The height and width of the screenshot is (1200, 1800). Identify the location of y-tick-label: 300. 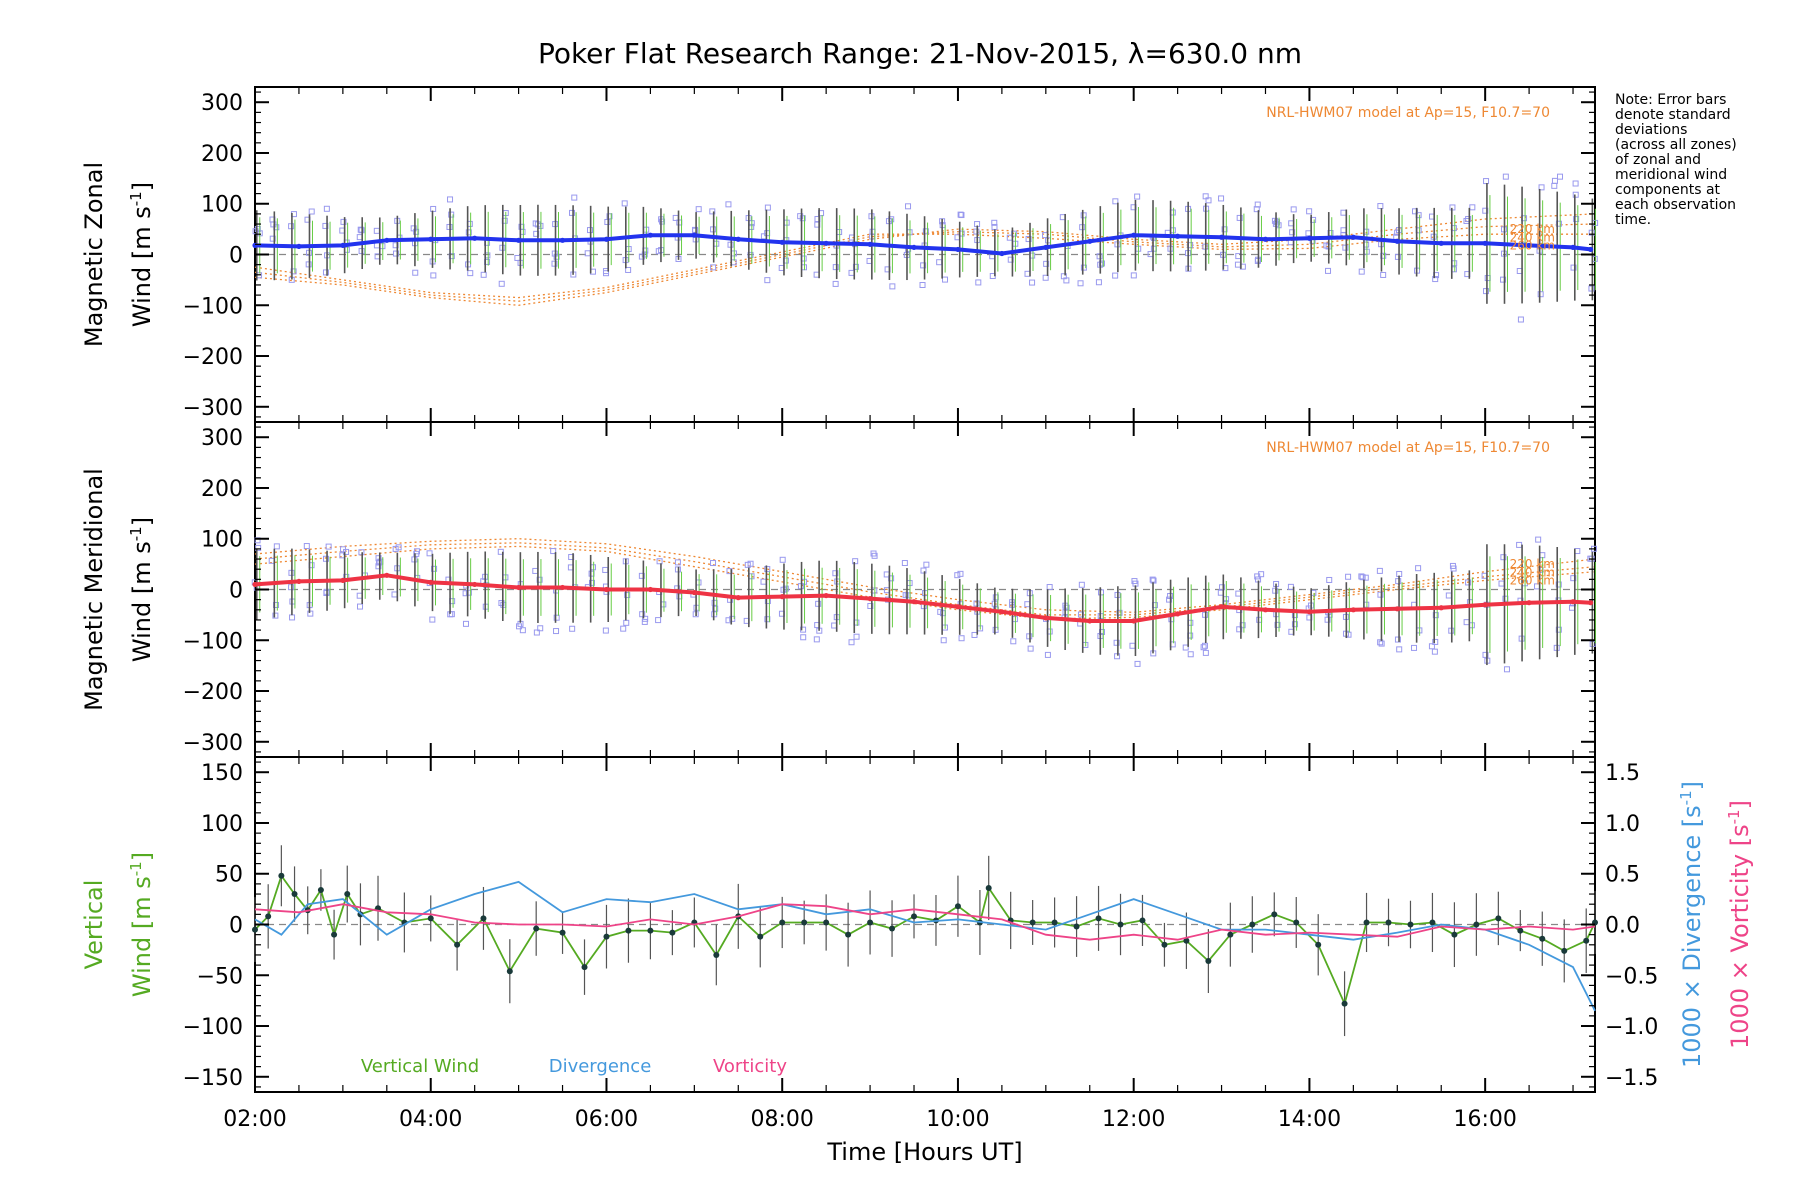
(222, 103).